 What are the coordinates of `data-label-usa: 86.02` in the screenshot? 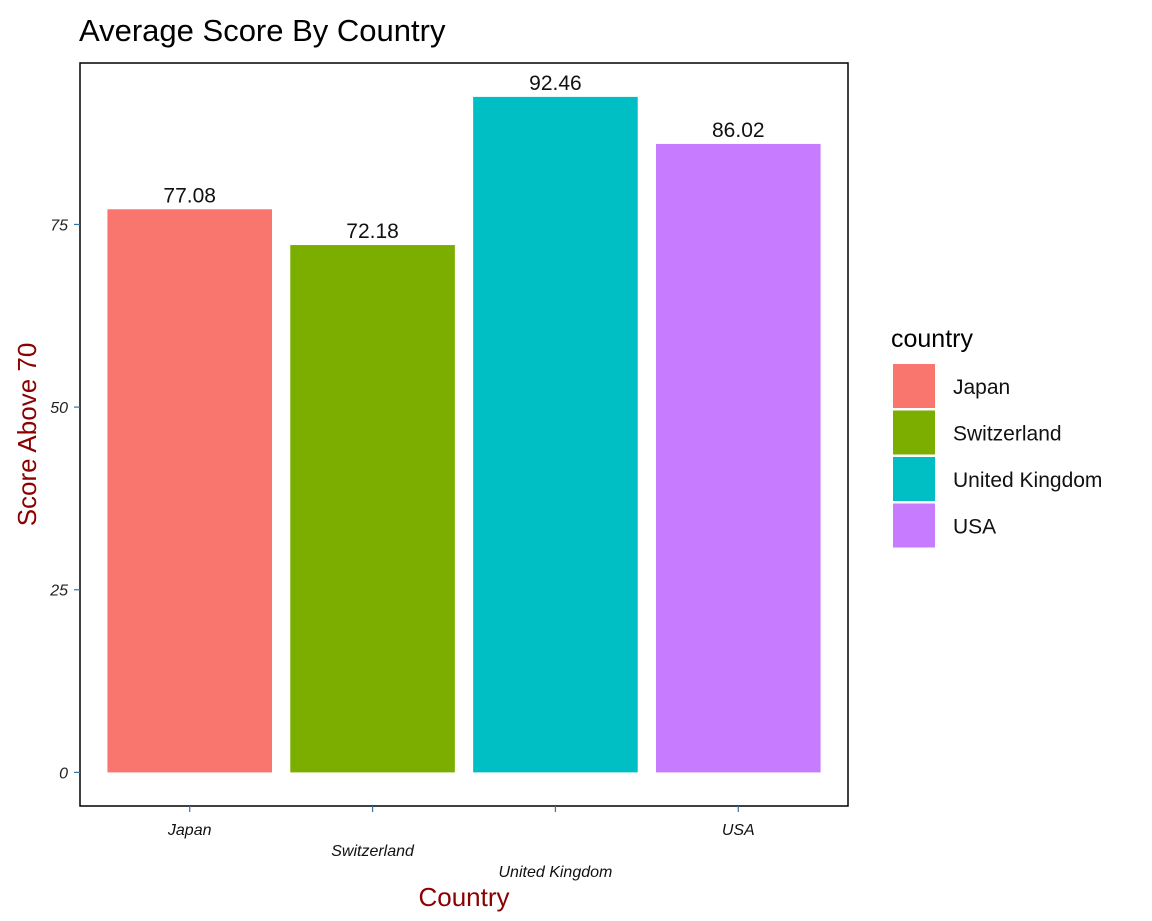 It's located at (738, 130).